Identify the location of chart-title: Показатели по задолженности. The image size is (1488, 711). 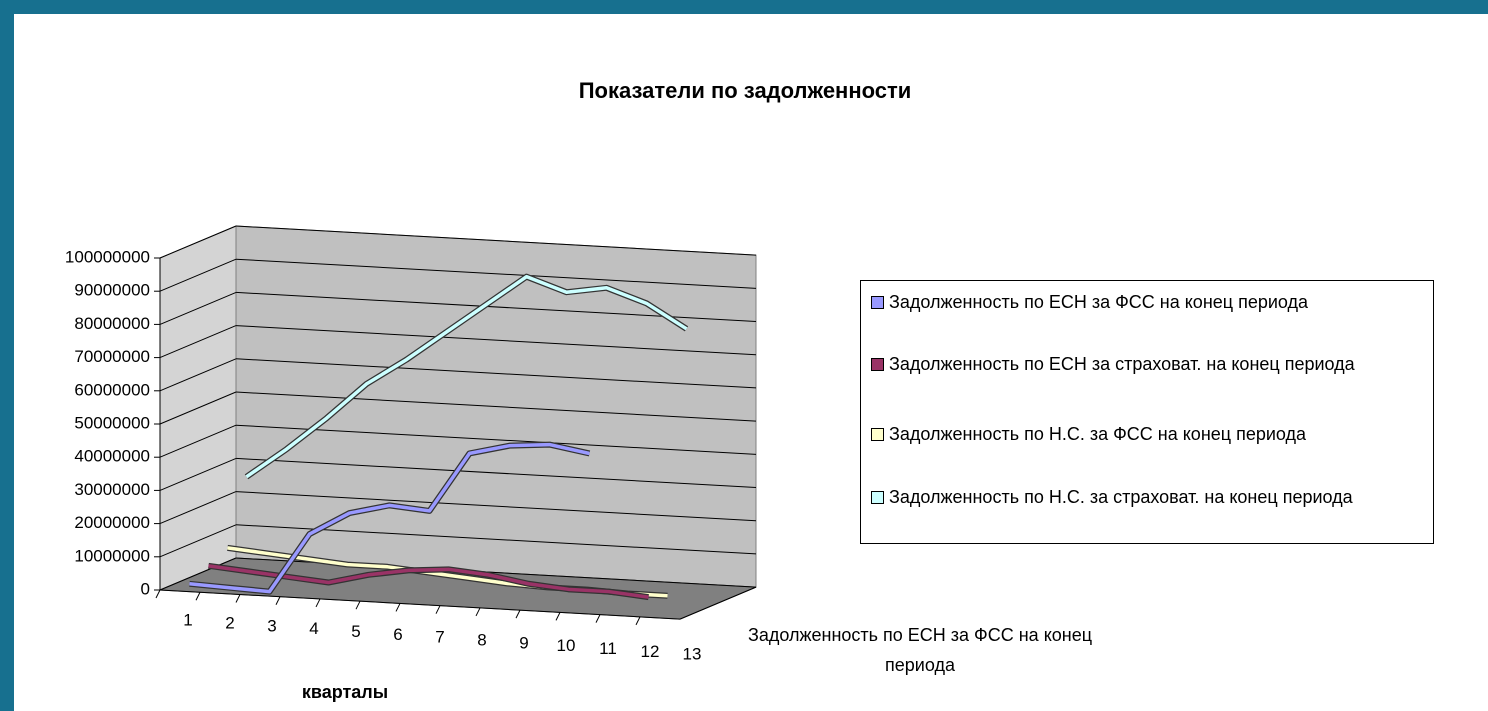
(745, 90).